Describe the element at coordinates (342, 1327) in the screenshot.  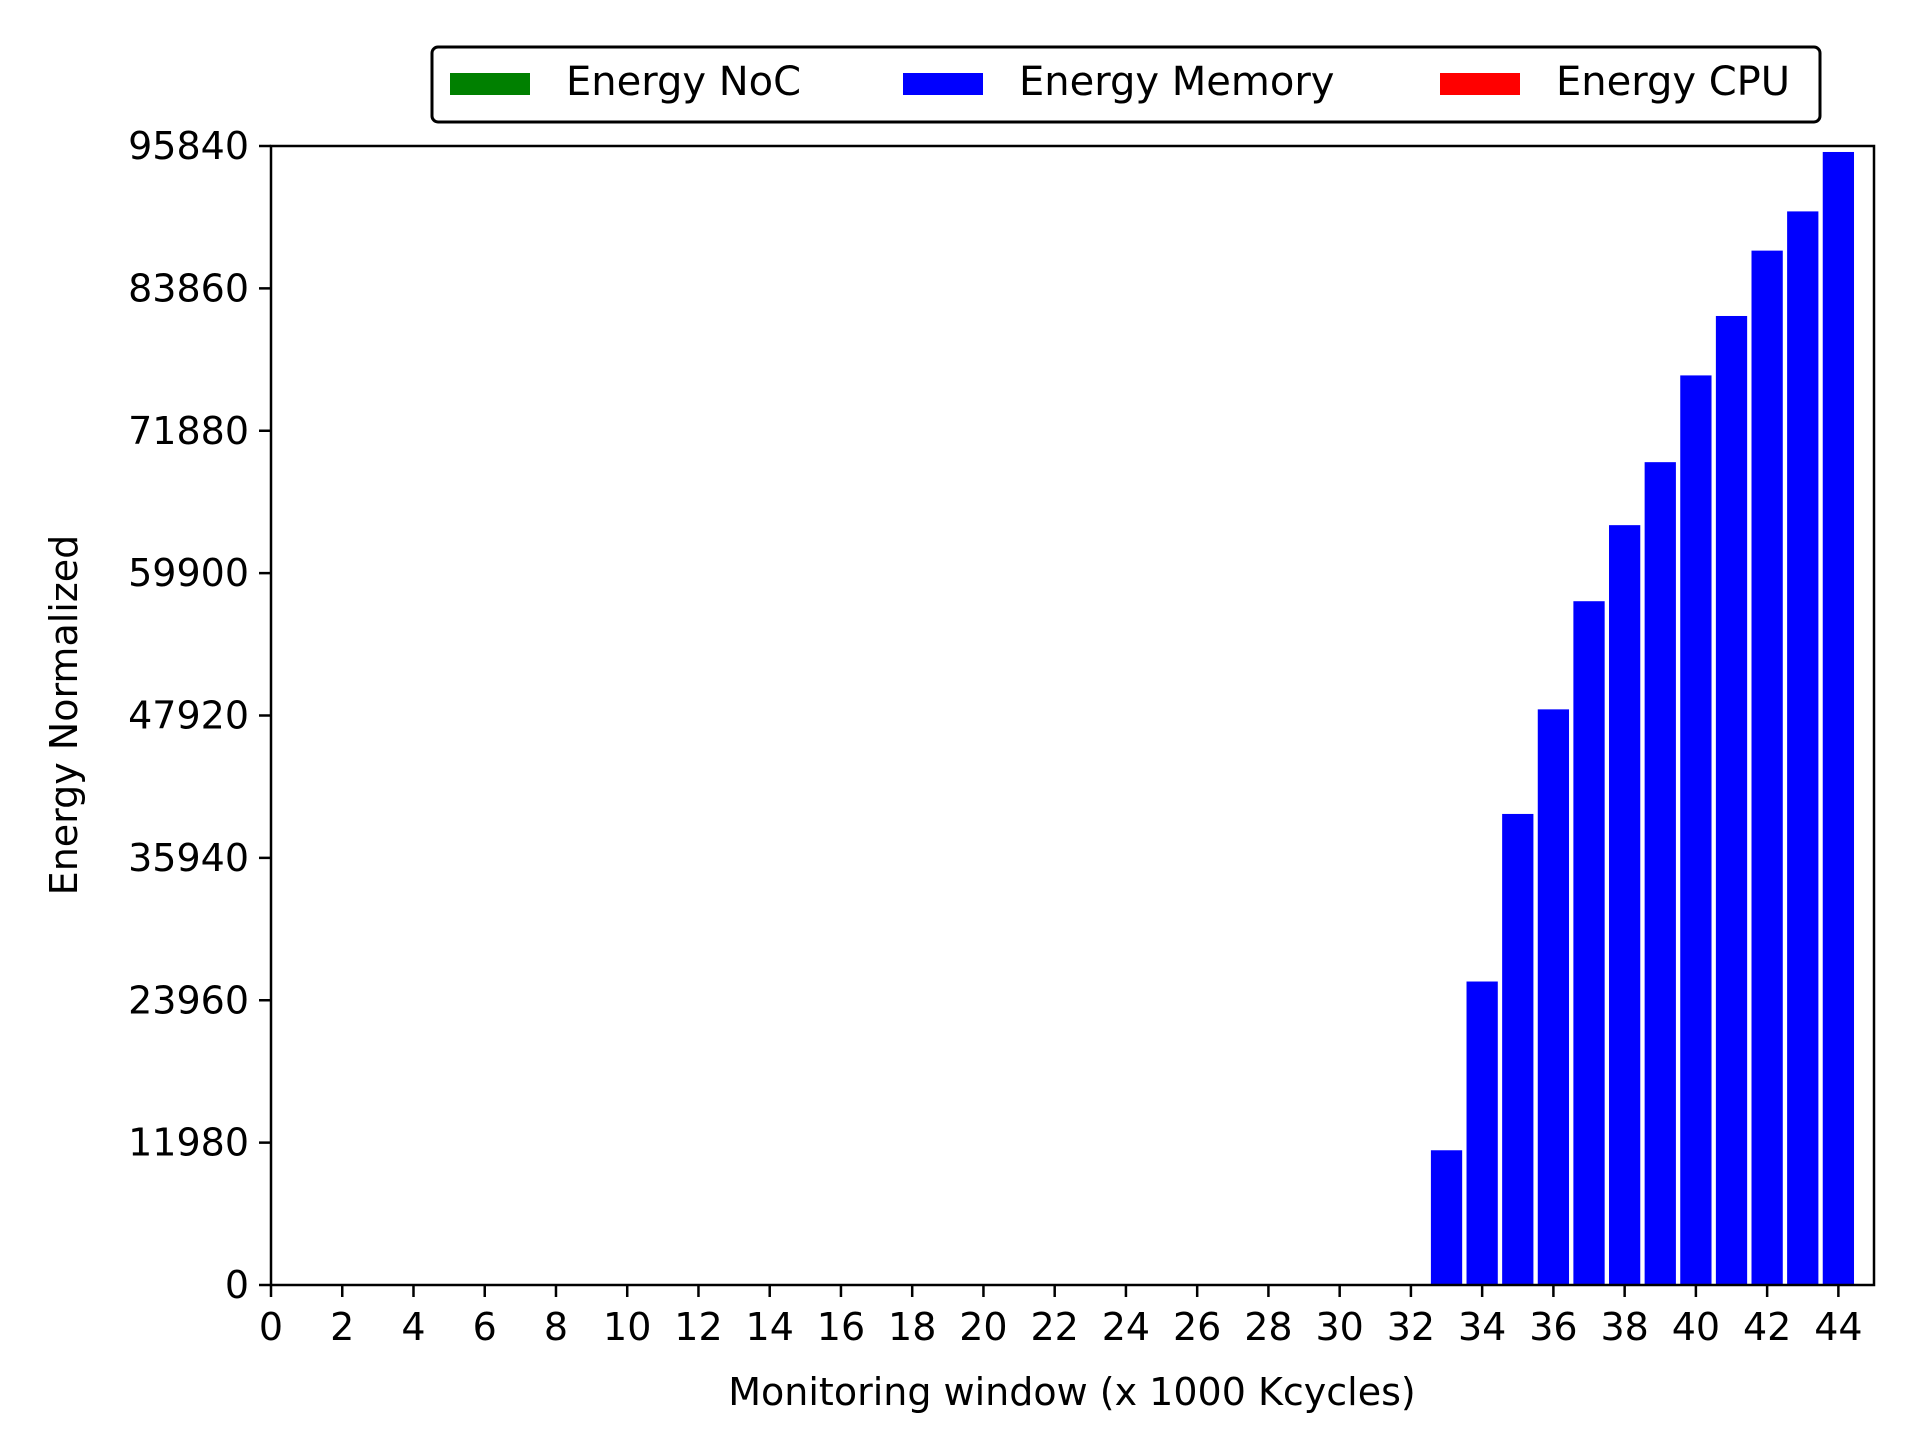
I see `x-tick-label: 2` at that location.